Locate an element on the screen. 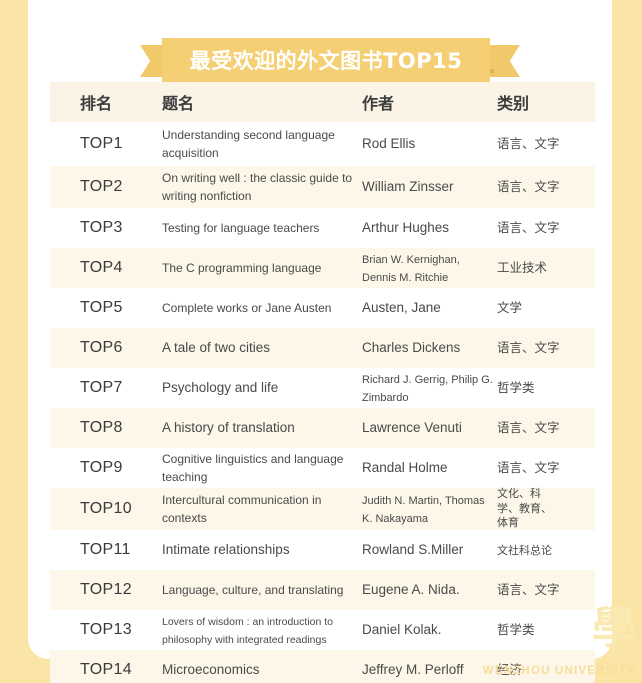 The height and width of the screenshot is (683, 642). row-title: Psychology and life is located at coordinates (220, 387).